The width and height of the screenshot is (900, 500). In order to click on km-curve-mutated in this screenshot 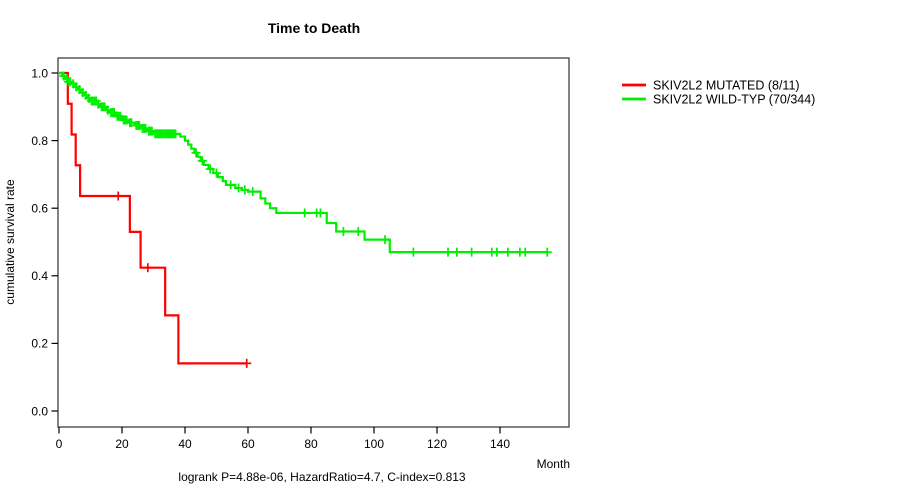, I will do `click(153, 218)`.